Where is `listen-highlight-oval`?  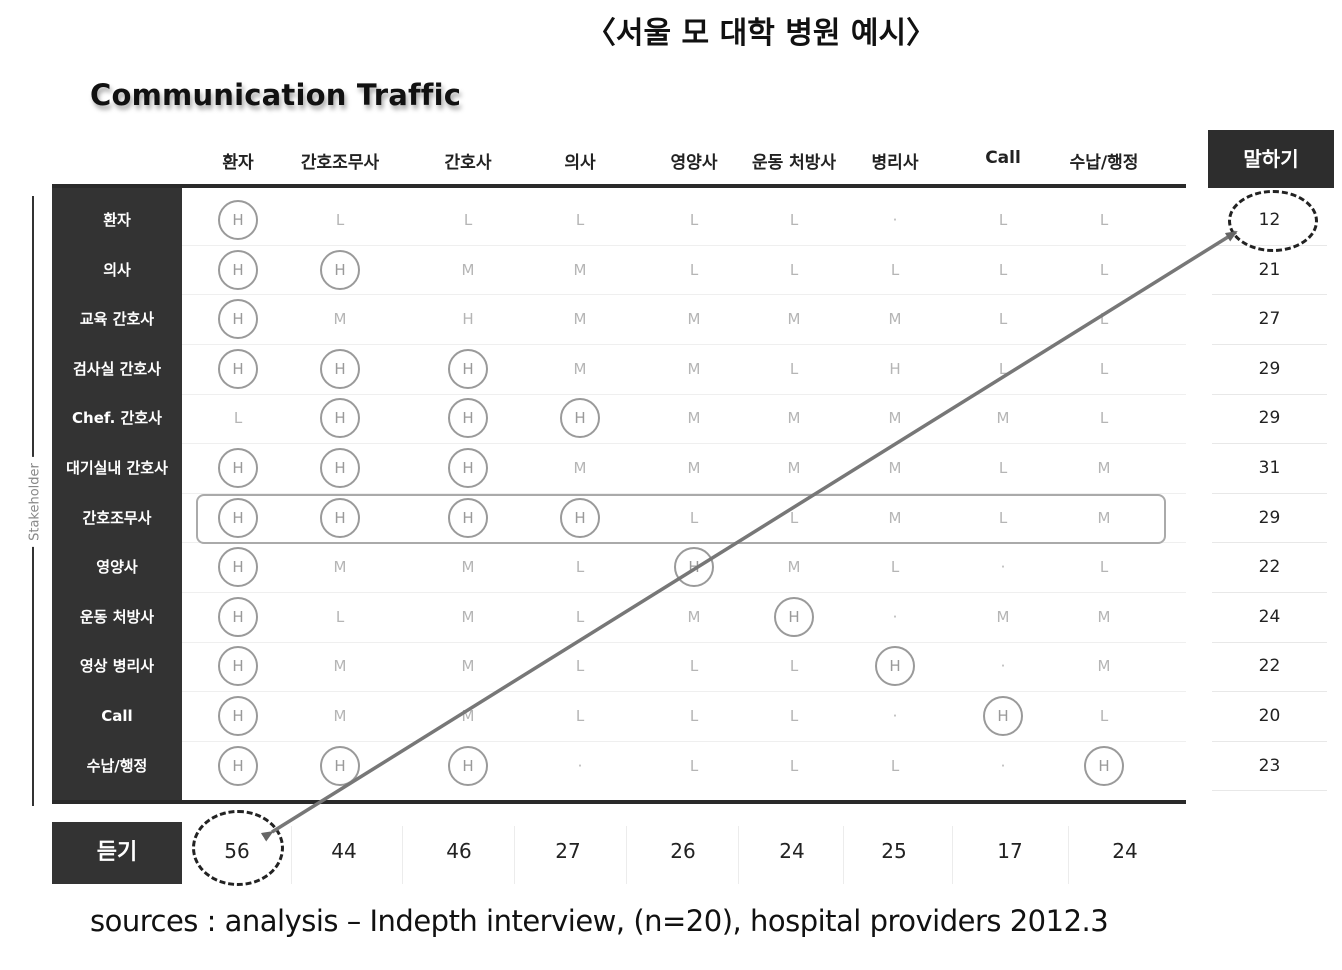 listen-highlight-oval is located at coordinates (238, 848).